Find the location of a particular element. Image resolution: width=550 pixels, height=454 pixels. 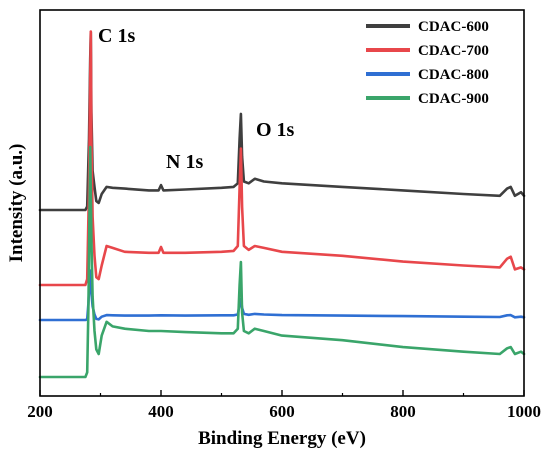

y-axis-title: Intensity (a.u.) is located at coordinates (16, 203).